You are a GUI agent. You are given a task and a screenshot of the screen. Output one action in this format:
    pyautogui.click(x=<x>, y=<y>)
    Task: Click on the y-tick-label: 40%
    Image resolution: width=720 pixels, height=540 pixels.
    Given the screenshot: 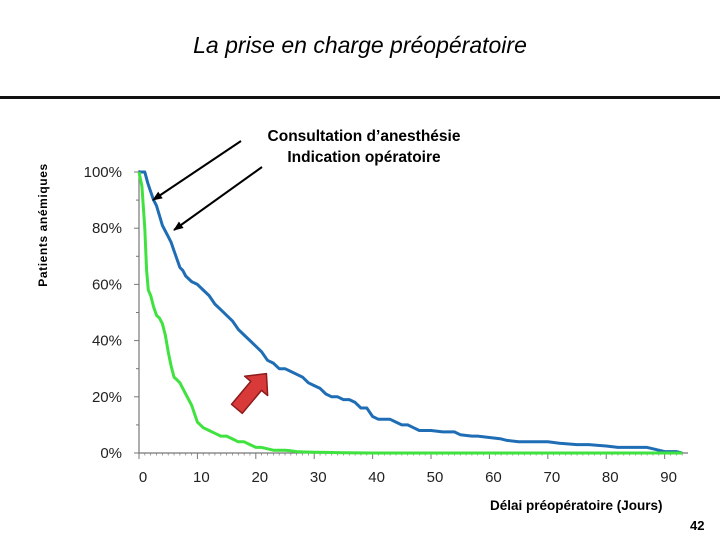 What is the action you would take?
    pyautogui.click(x=107, y=341)
    